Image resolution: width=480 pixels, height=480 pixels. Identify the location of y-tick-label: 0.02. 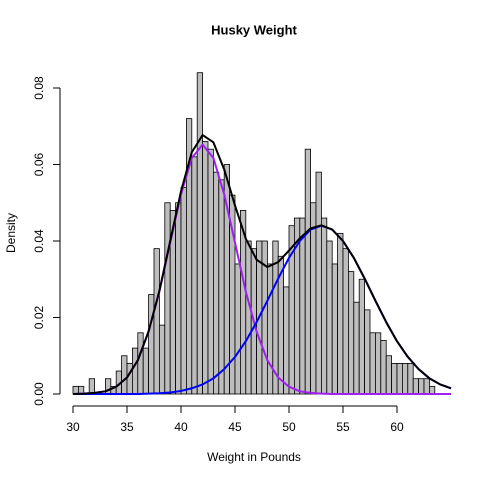
(39, 317).